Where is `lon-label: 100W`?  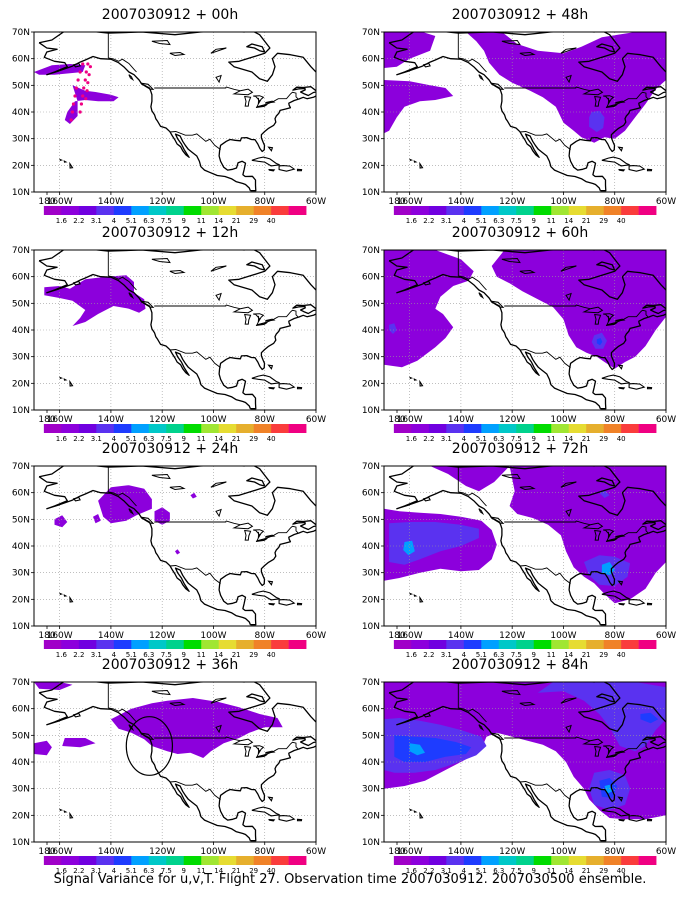
lon-label: 100W is located at coordinates (213, 202).